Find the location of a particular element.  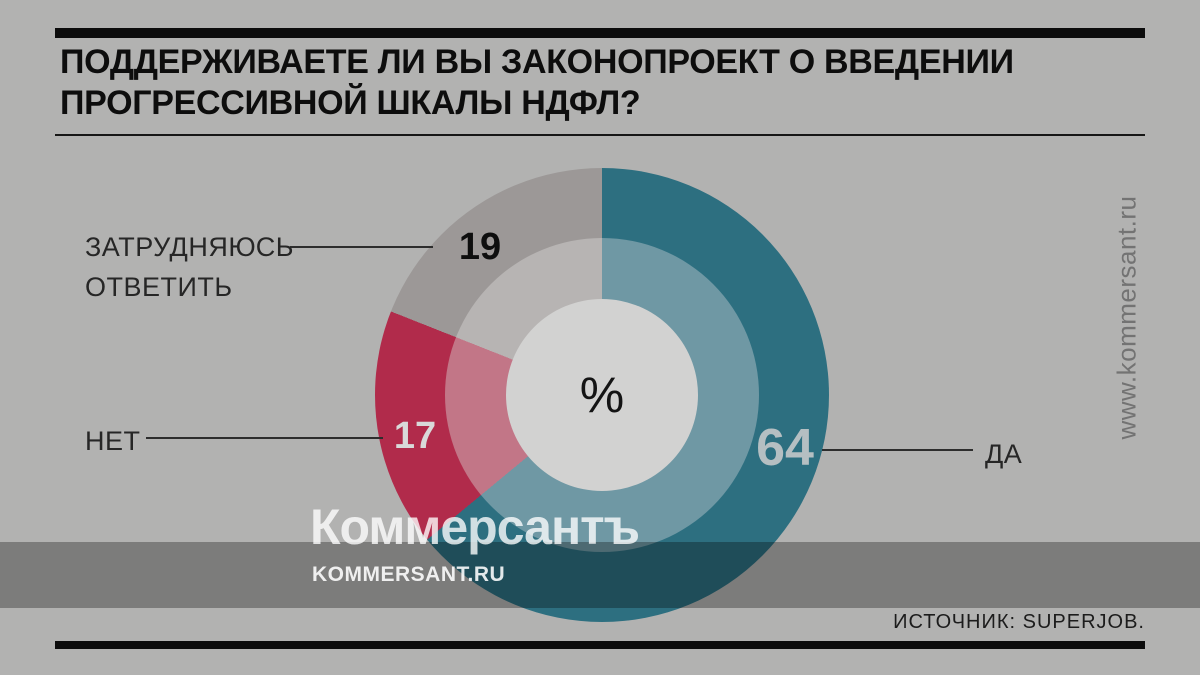

donut-hole: % is located at coordinates (602, 395).